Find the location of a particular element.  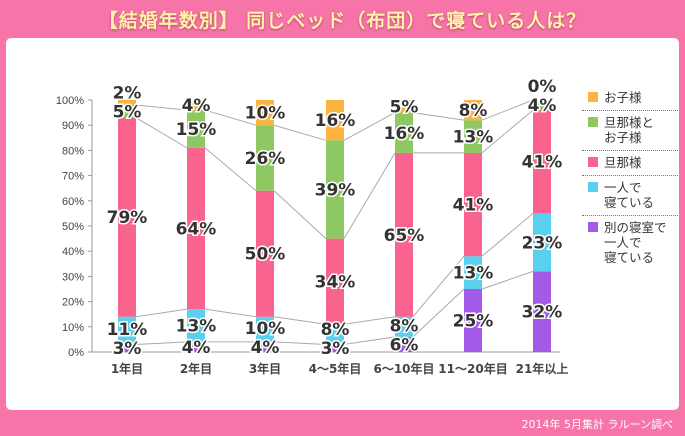

y-tick-label: 90% is located at coordinates (73, 126).